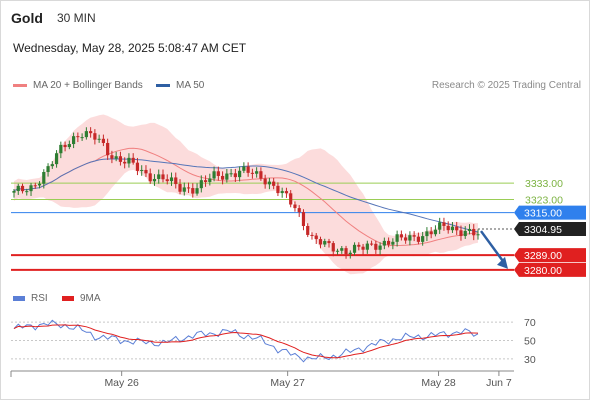 The width and height of the screenshot is (590, 400). I want to click on instrument-title: Gold, so click(27, 18).